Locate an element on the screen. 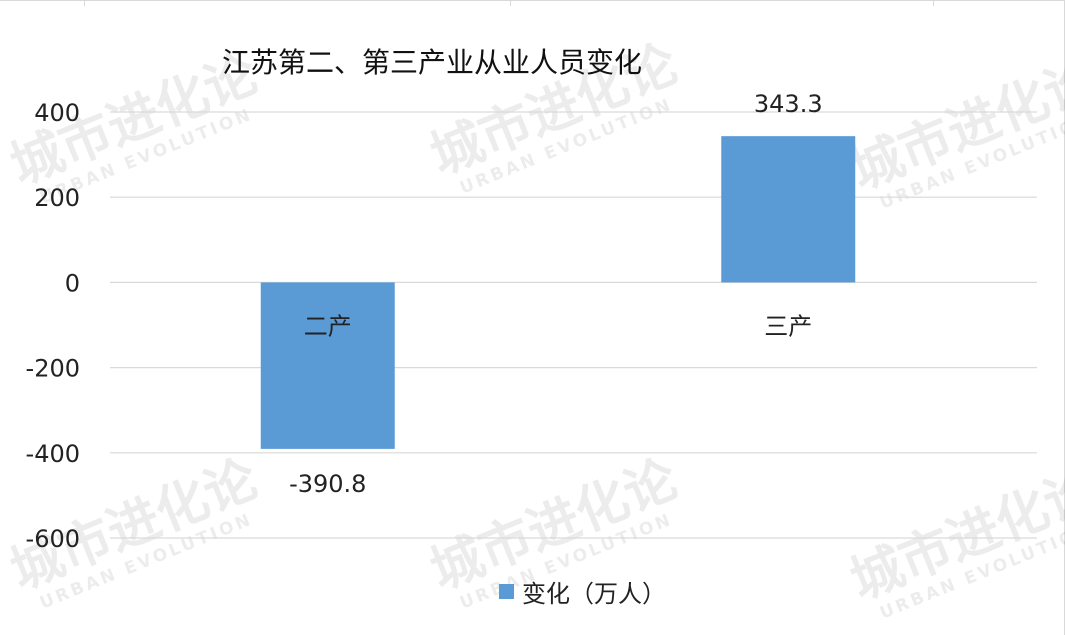 The image size is (1065, 635). category-label: 二产 is located at coordinates (328, 326).